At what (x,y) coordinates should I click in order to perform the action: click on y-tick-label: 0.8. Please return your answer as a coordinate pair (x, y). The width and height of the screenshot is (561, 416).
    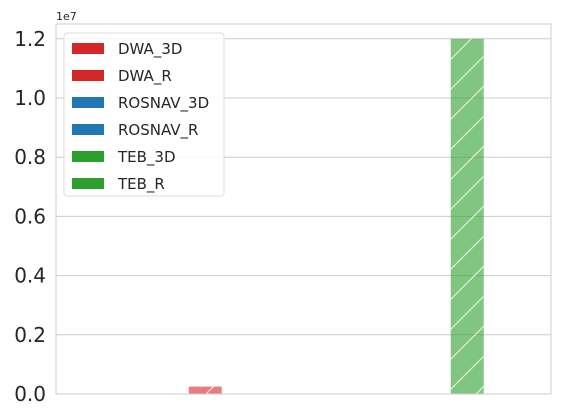
    Looking at the image, I should click on (30, 157).